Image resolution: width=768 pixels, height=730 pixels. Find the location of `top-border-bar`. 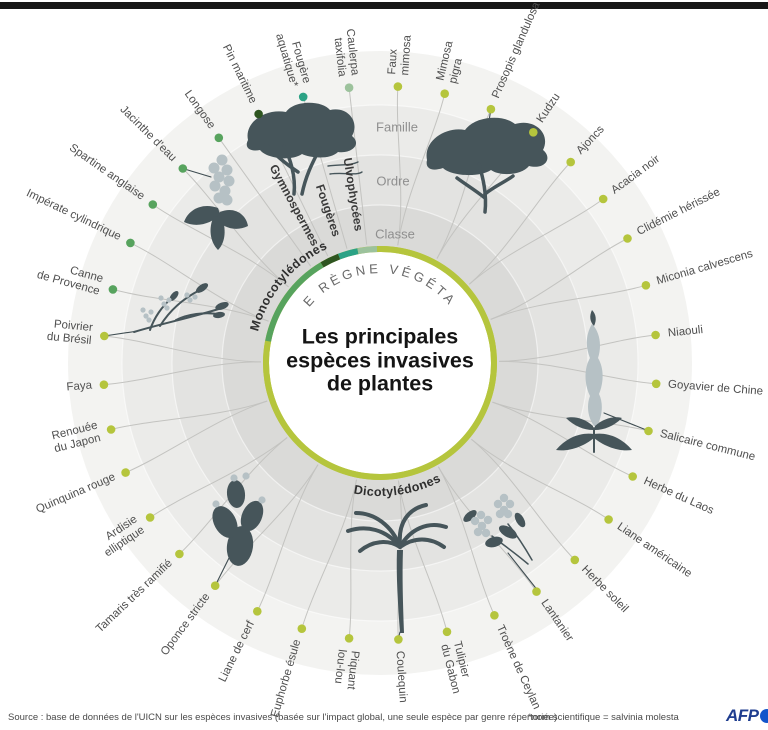

top-border-bar is located at coordinates (384, 5).